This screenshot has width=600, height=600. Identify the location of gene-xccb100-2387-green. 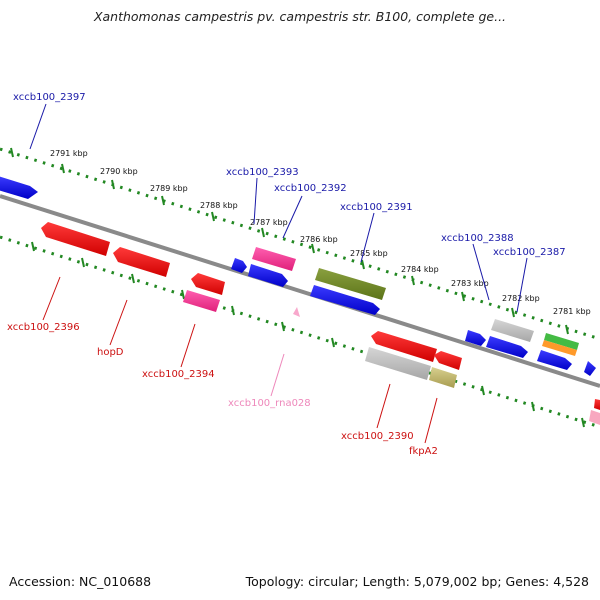
(561, 341).